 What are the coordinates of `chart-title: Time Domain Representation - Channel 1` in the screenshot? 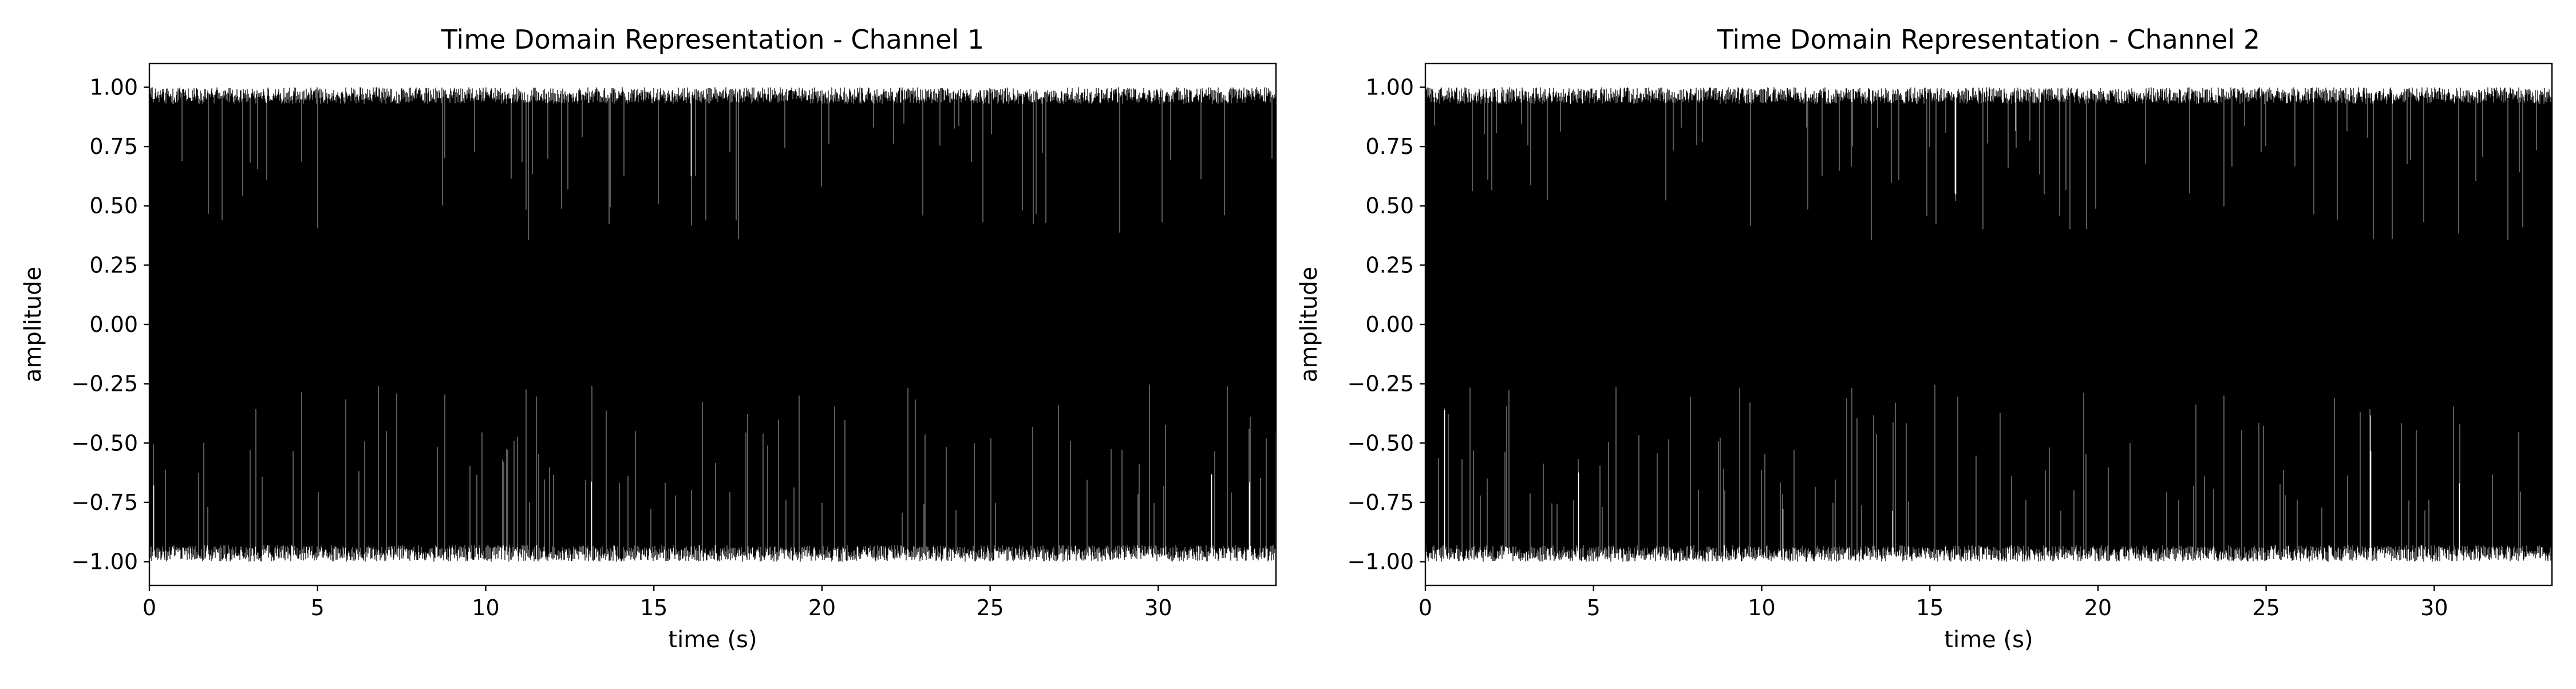 It's located at (712, 39).